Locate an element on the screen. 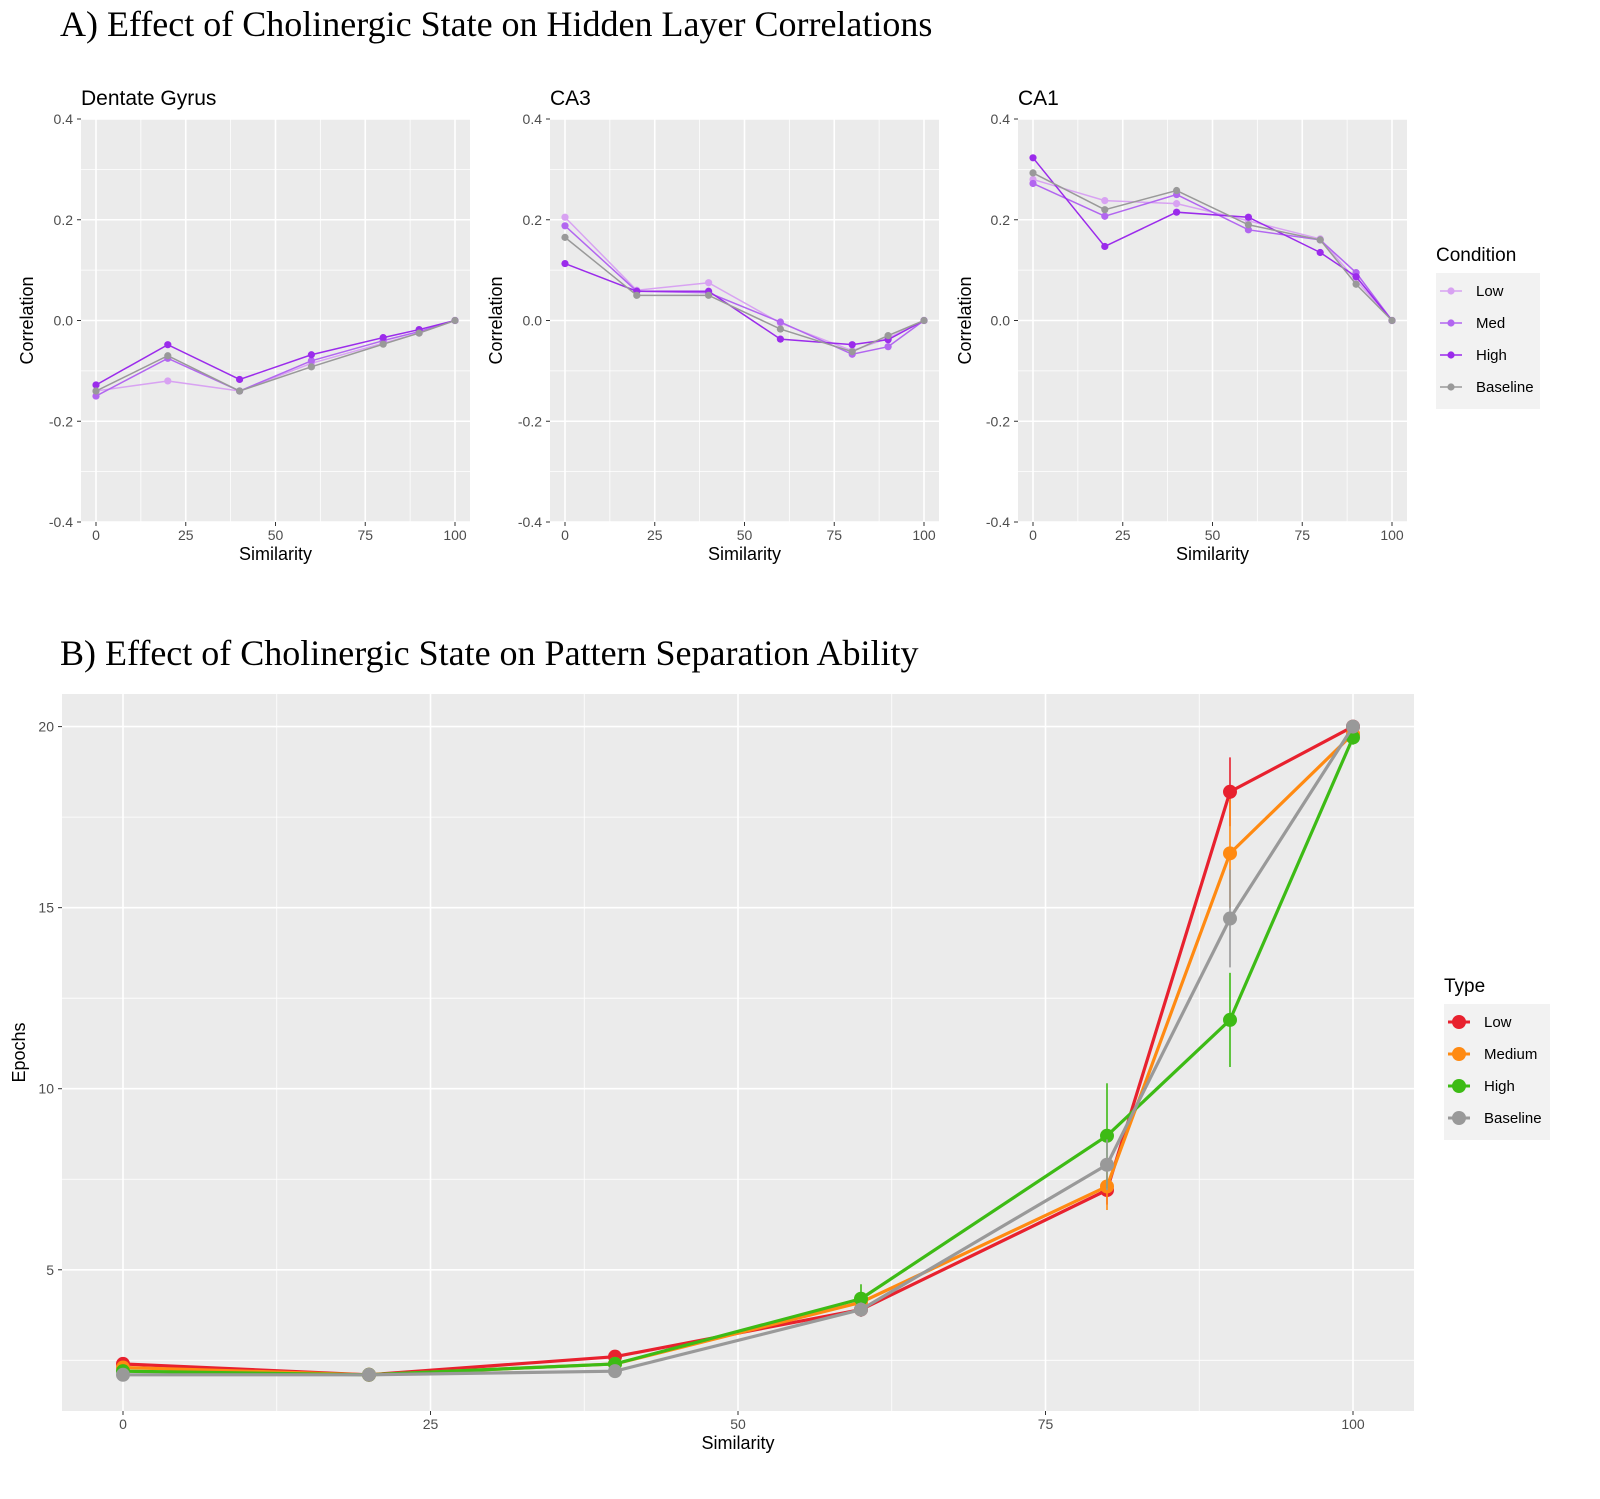  legend-label-baseline: Baseline is located at coordinates (1513, 1118).